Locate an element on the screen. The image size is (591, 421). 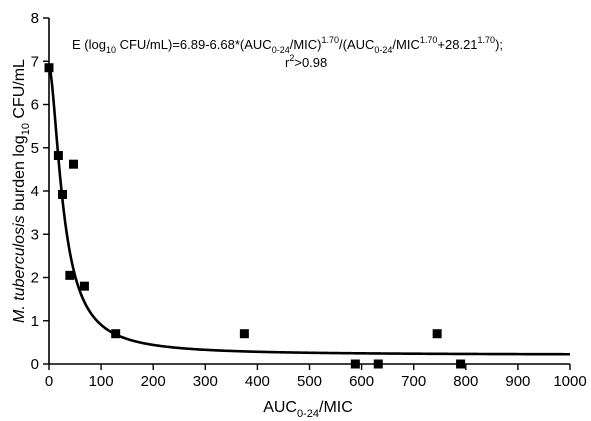
x-tick-label: 500 is located at coordinates (309, 381).